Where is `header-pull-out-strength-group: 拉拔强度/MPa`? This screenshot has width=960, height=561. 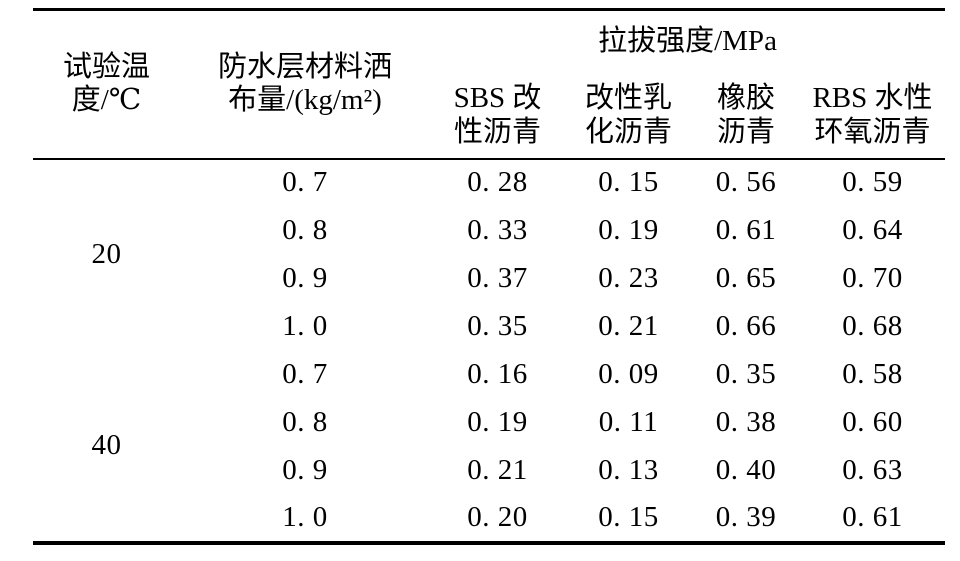
header-pull-out-strength-group: 拉拔强度/MPa is located at coordinates (687, 41).